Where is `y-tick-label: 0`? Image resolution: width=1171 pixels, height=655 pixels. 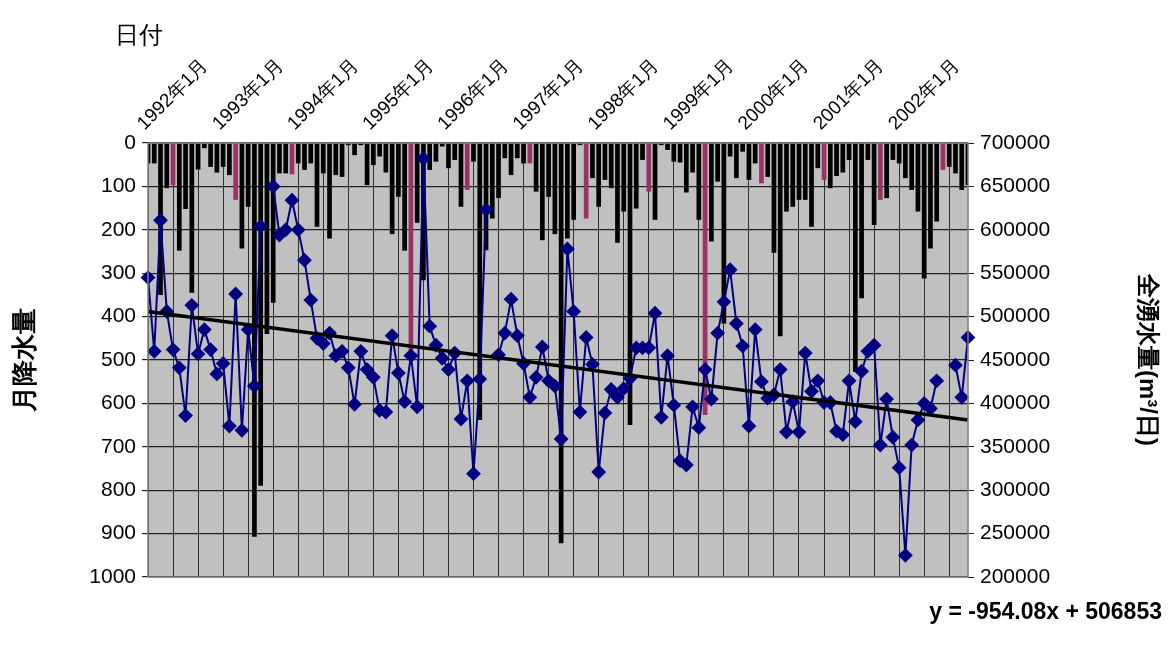
y-tick-label: 0 is located at coordinates (130, 141).